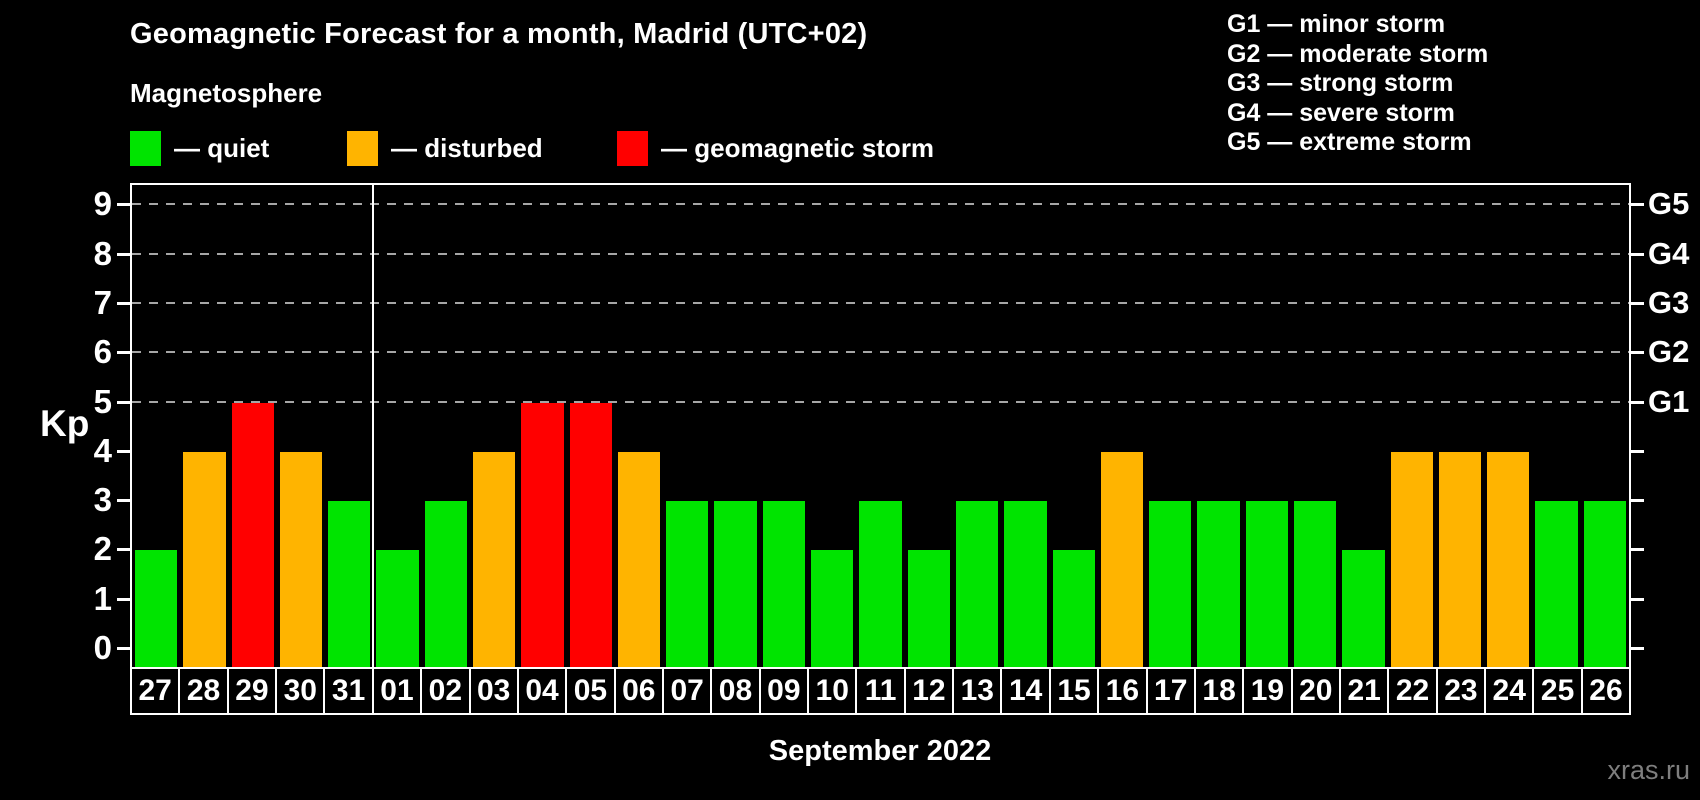  Describe the element at coordinates (102, 204) in the screenshot. I see `y-axis-label-9: 9` at that location.